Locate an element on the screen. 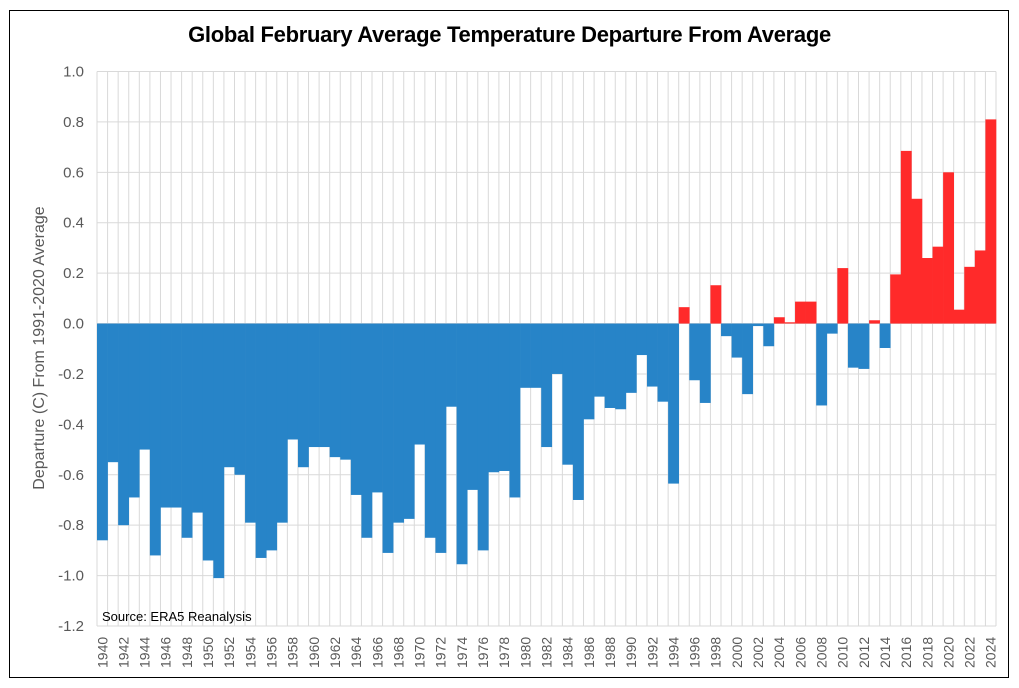 This screenshot has width=1019, height=688. x-tick-label: 1986 is located at coordinates (589, 652).